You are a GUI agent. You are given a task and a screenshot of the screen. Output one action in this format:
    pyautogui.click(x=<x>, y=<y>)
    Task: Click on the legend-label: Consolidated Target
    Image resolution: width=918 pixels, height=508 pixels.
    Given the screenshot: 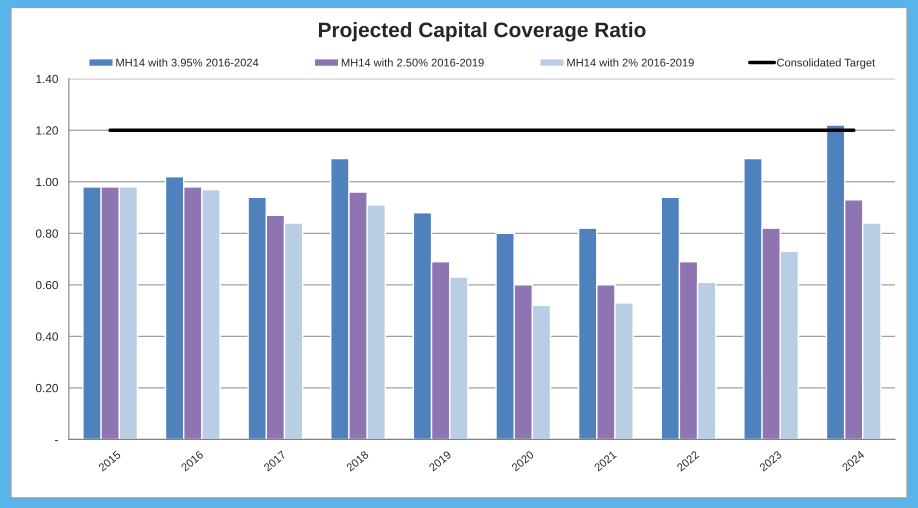 What is the action you would take?
    pyautogui.click(x=826, y=63)
    